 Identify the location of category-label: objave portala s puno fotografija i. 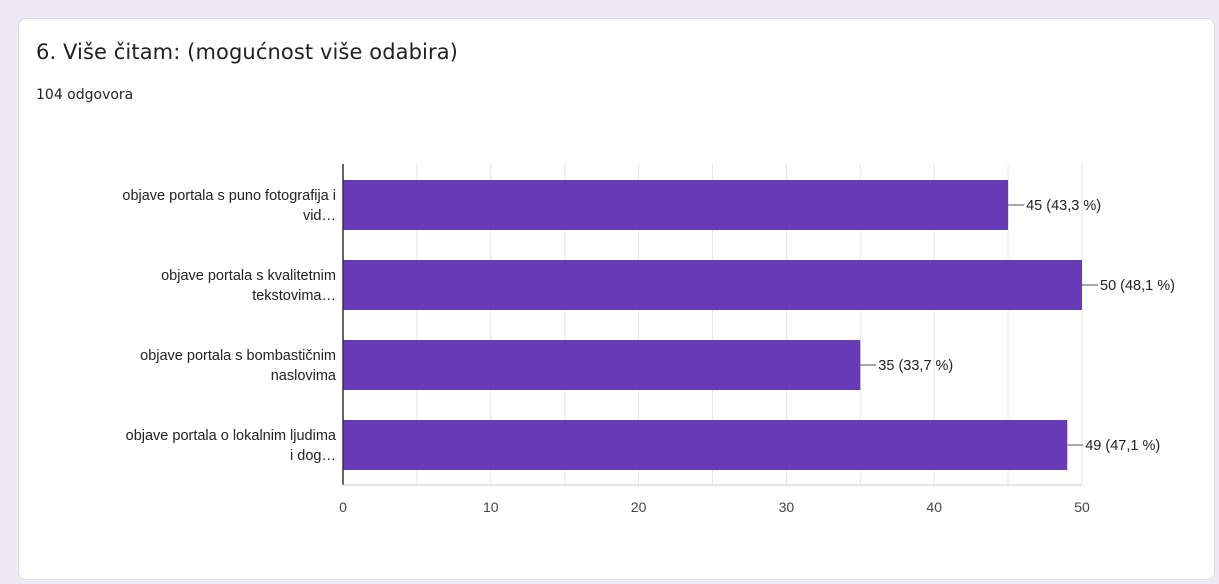
(229, 196).